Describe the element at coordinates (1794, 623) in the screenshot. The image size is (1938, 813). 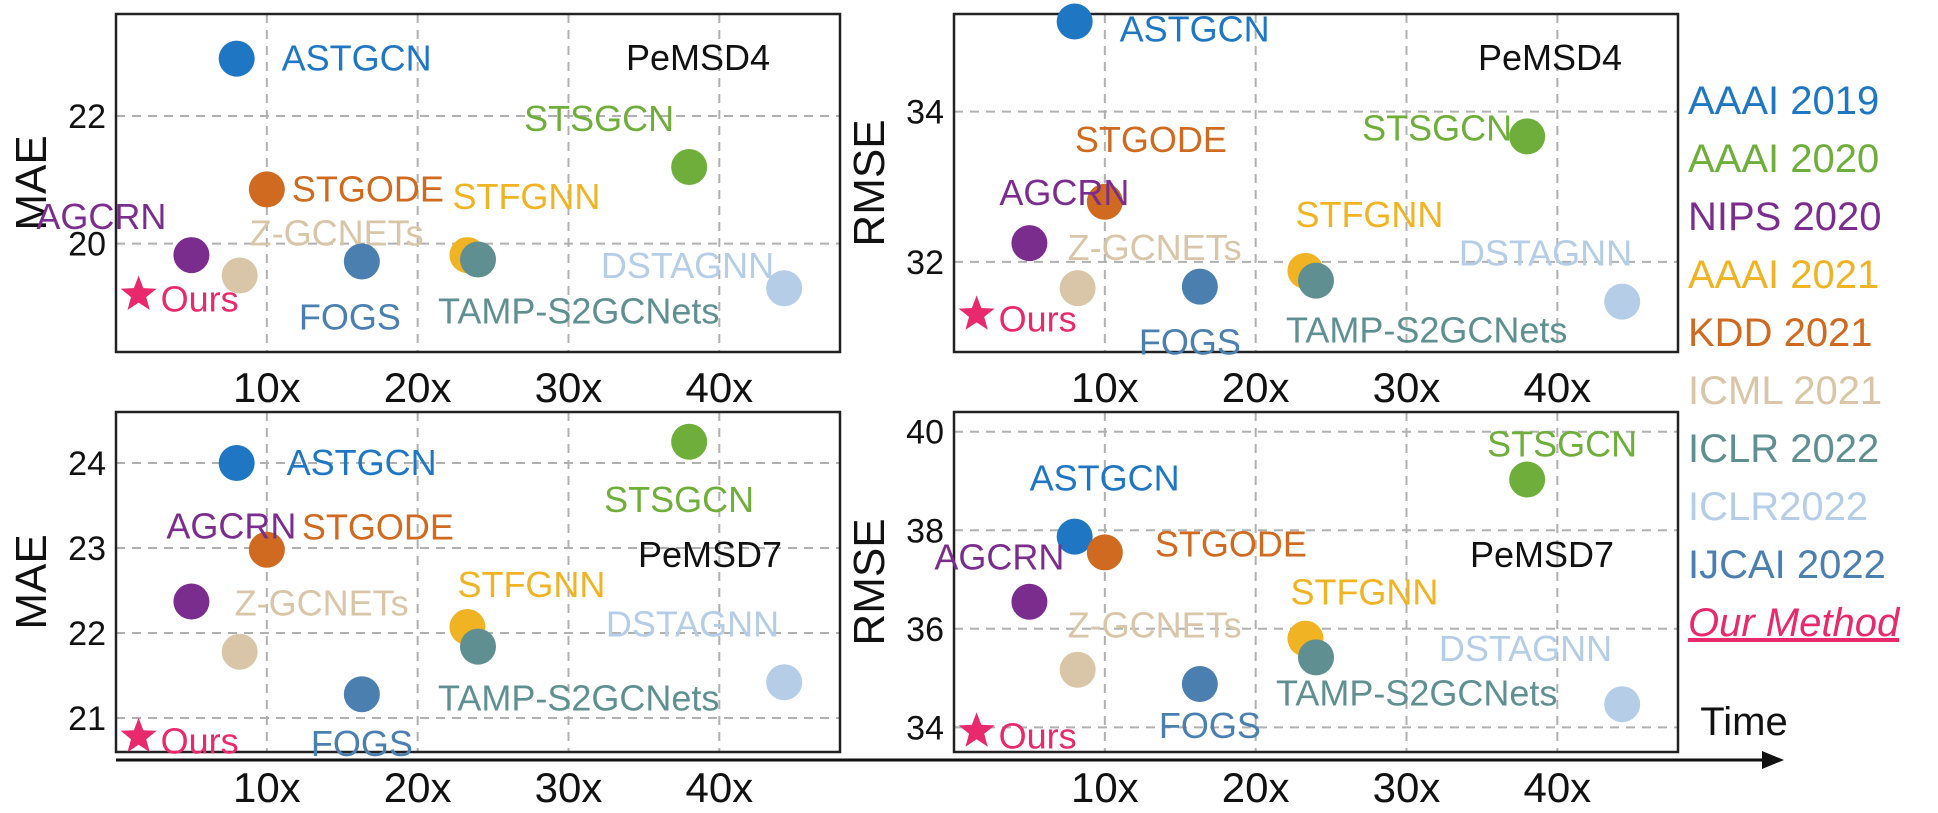
I see `legend-item: Our Method` at that location.